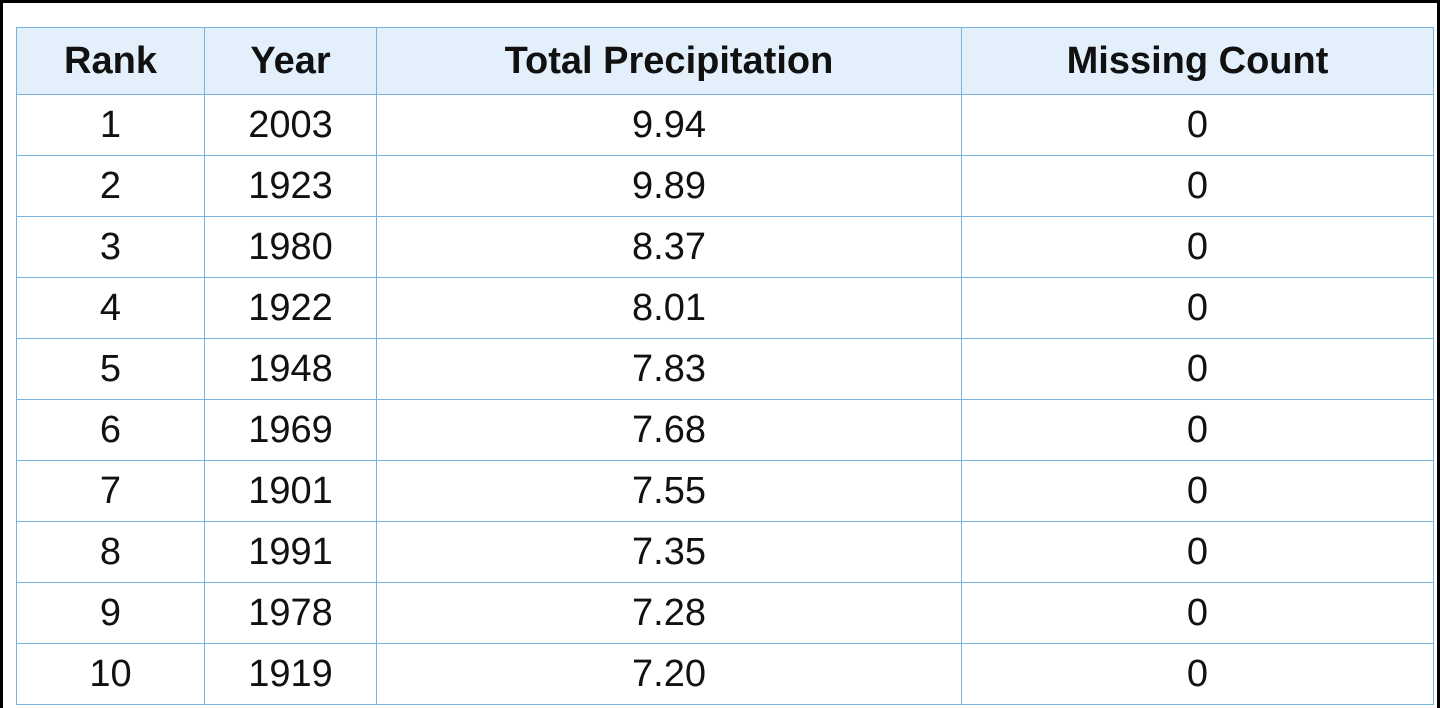 The width and height of the screenshot is (1440, 708). What do you see at coordinates (110, 552) in the screenshot?
I see `rank-cell: 8` at bounding box center [110, 552].